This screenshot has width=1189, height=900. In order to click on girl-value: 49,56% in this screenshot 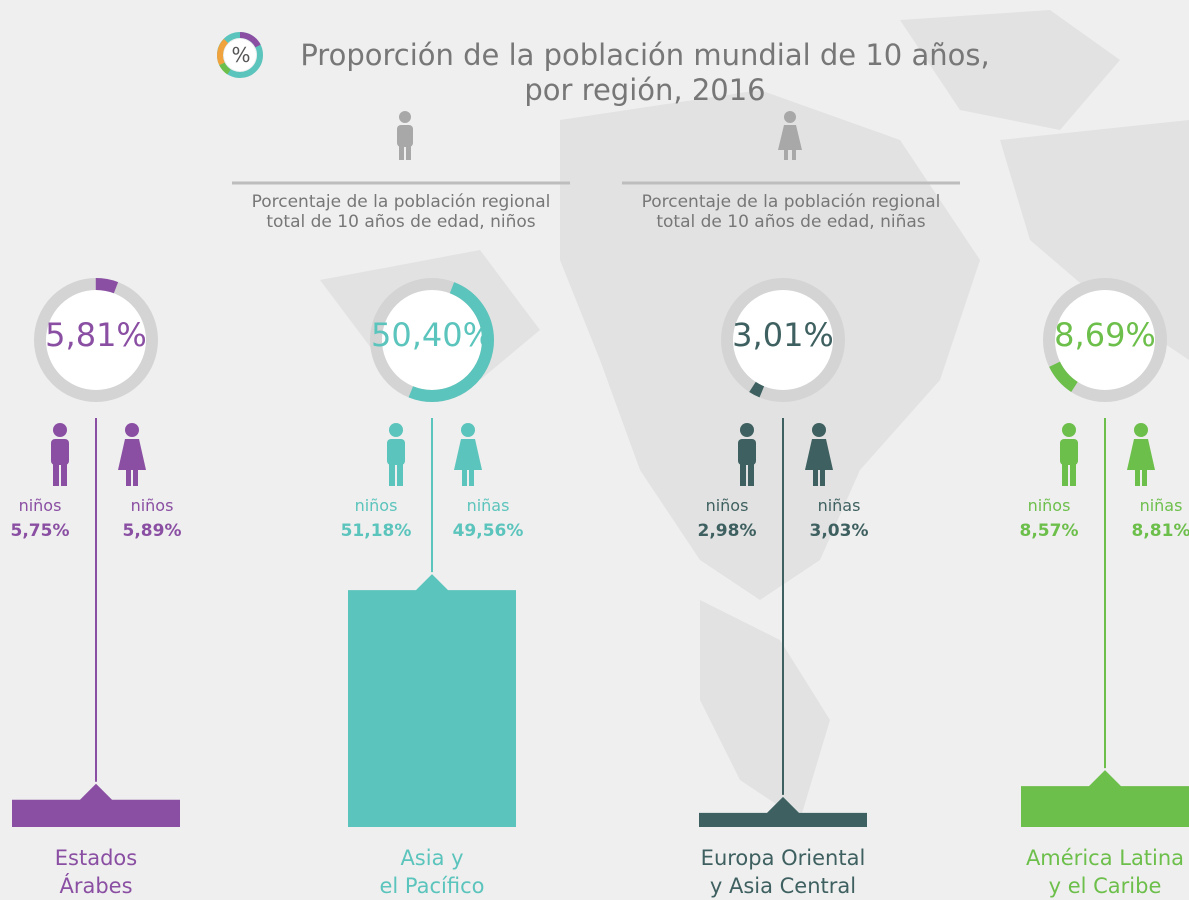, I will do `click(488, 531)`.